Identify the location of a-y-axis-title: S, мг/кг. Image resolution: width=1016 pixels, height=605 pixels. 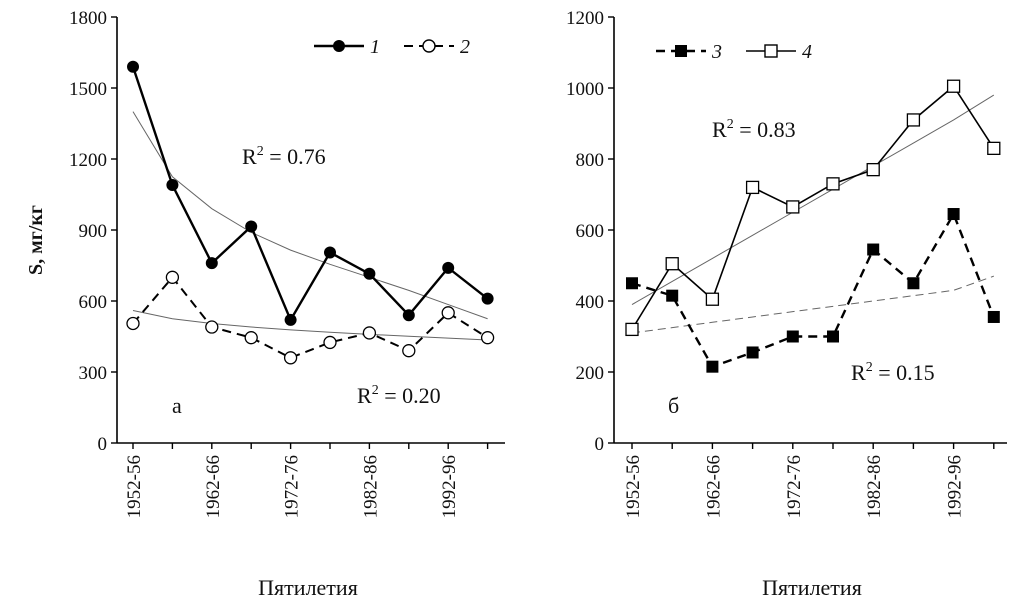
(36, 240).